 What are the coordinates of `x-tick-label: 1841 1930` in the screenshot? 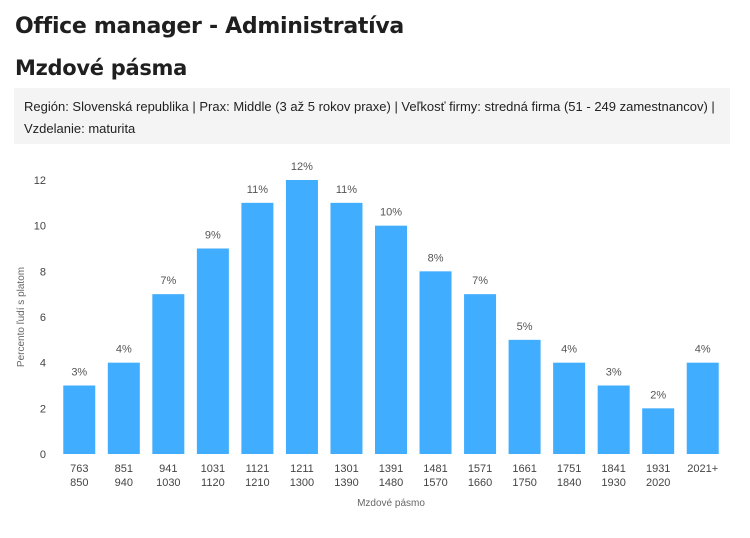 It's located at (613, 476).